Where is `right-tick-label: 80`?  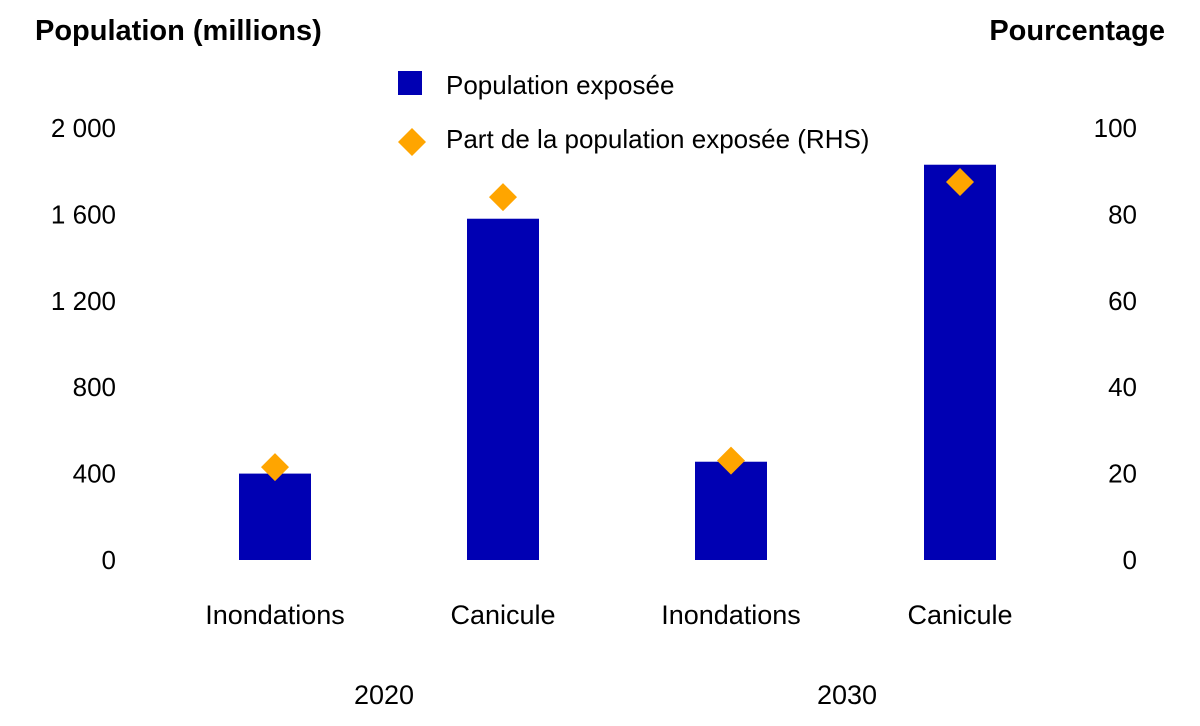 right-tick-label: 80 is located at coordinates (1122, 214).